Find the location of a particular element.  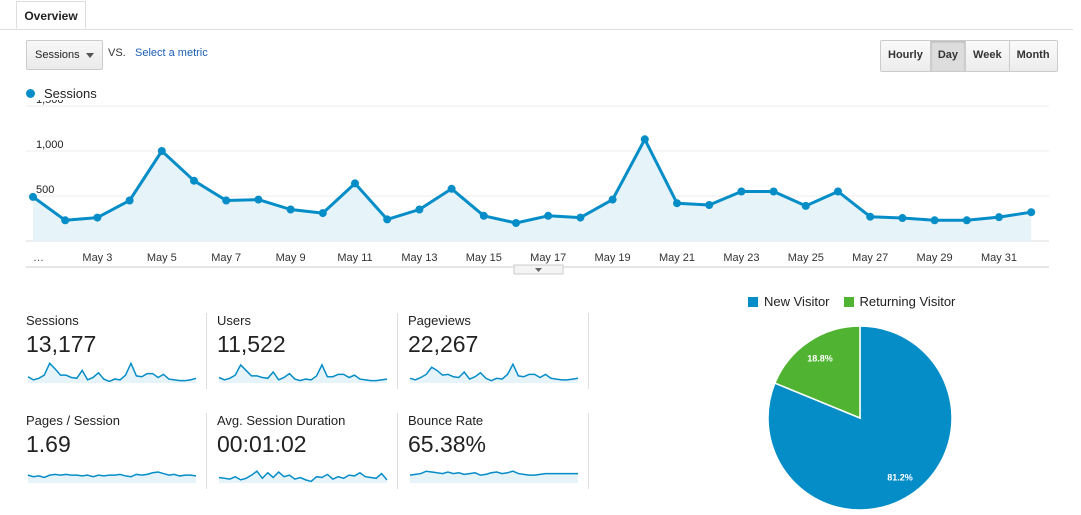

metric-users: Users 11,522 is located at coordinates (307, 358).